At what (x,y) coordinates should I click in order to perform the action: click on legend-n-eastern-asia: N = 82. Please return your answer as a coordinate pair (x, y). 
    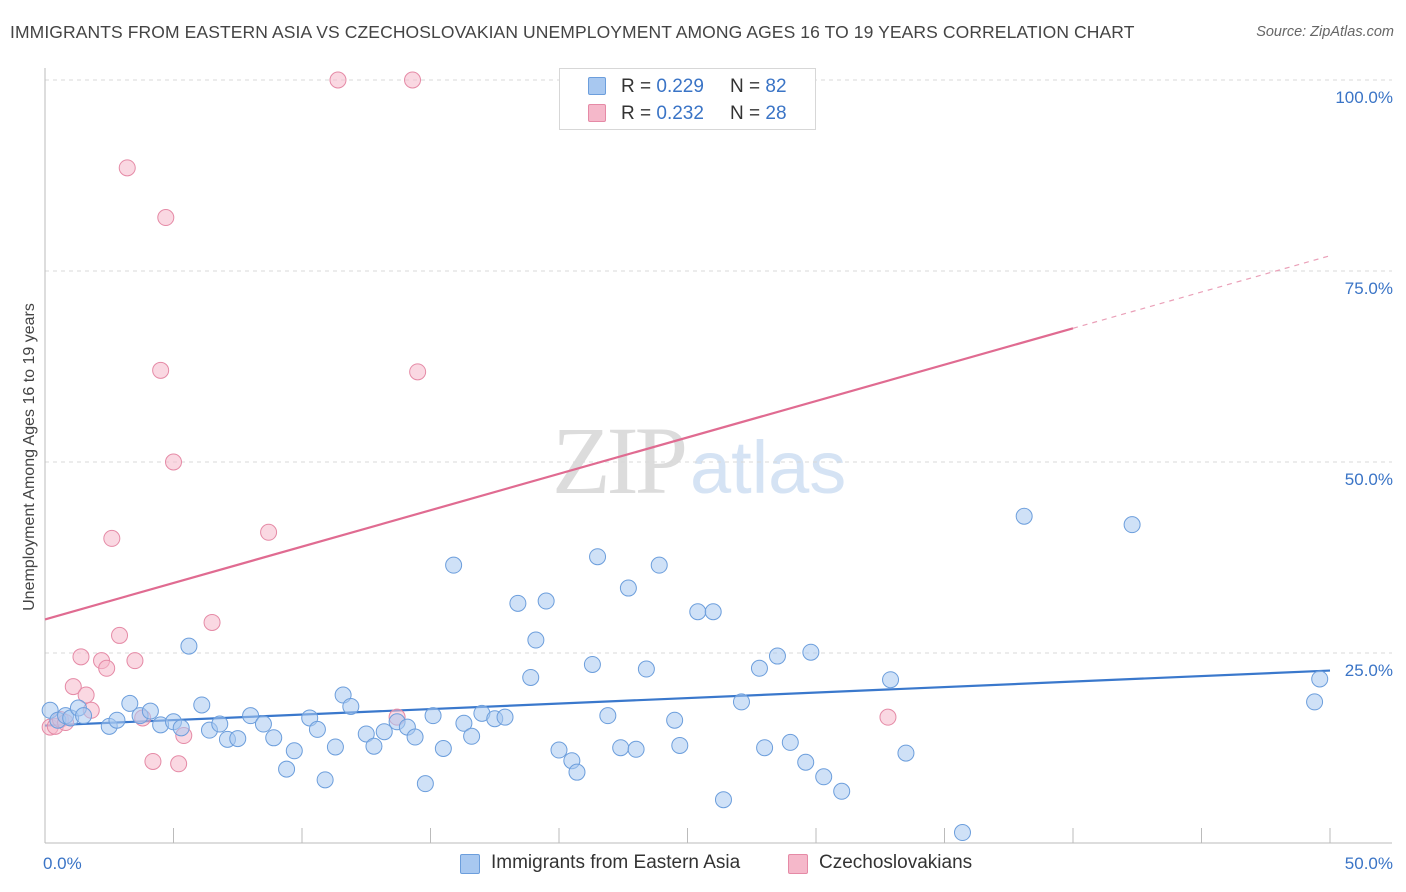
    Looking at the image, I should click on (758, 86).